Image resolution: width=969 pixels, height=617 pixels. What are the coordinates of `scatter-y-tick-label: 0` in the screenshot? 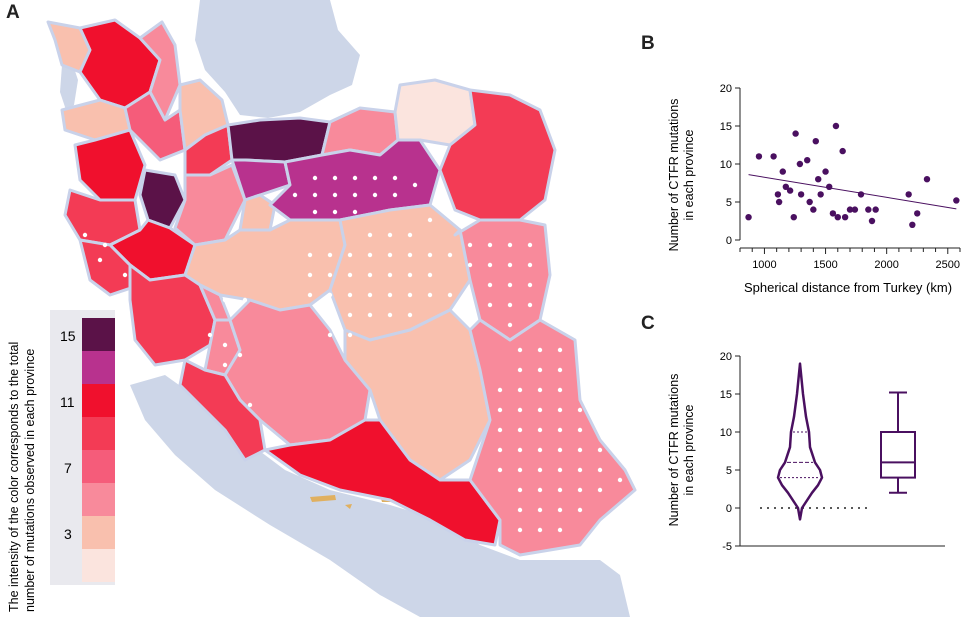 It's located at (729, 241).